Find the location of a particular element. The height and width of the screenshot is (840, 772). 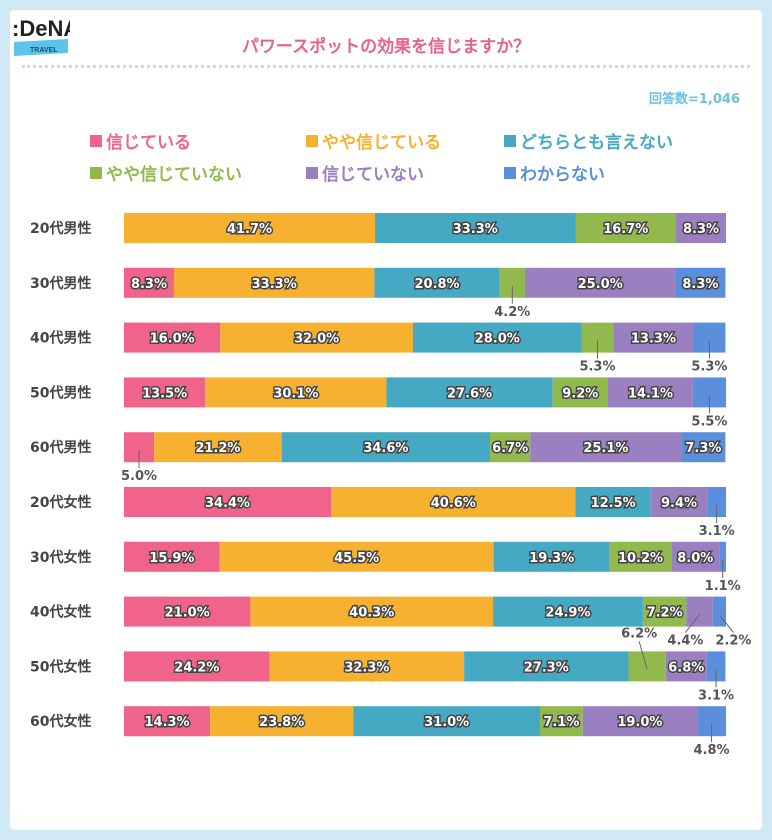

value-label: 40.6% is located at coordinates (453, 503).